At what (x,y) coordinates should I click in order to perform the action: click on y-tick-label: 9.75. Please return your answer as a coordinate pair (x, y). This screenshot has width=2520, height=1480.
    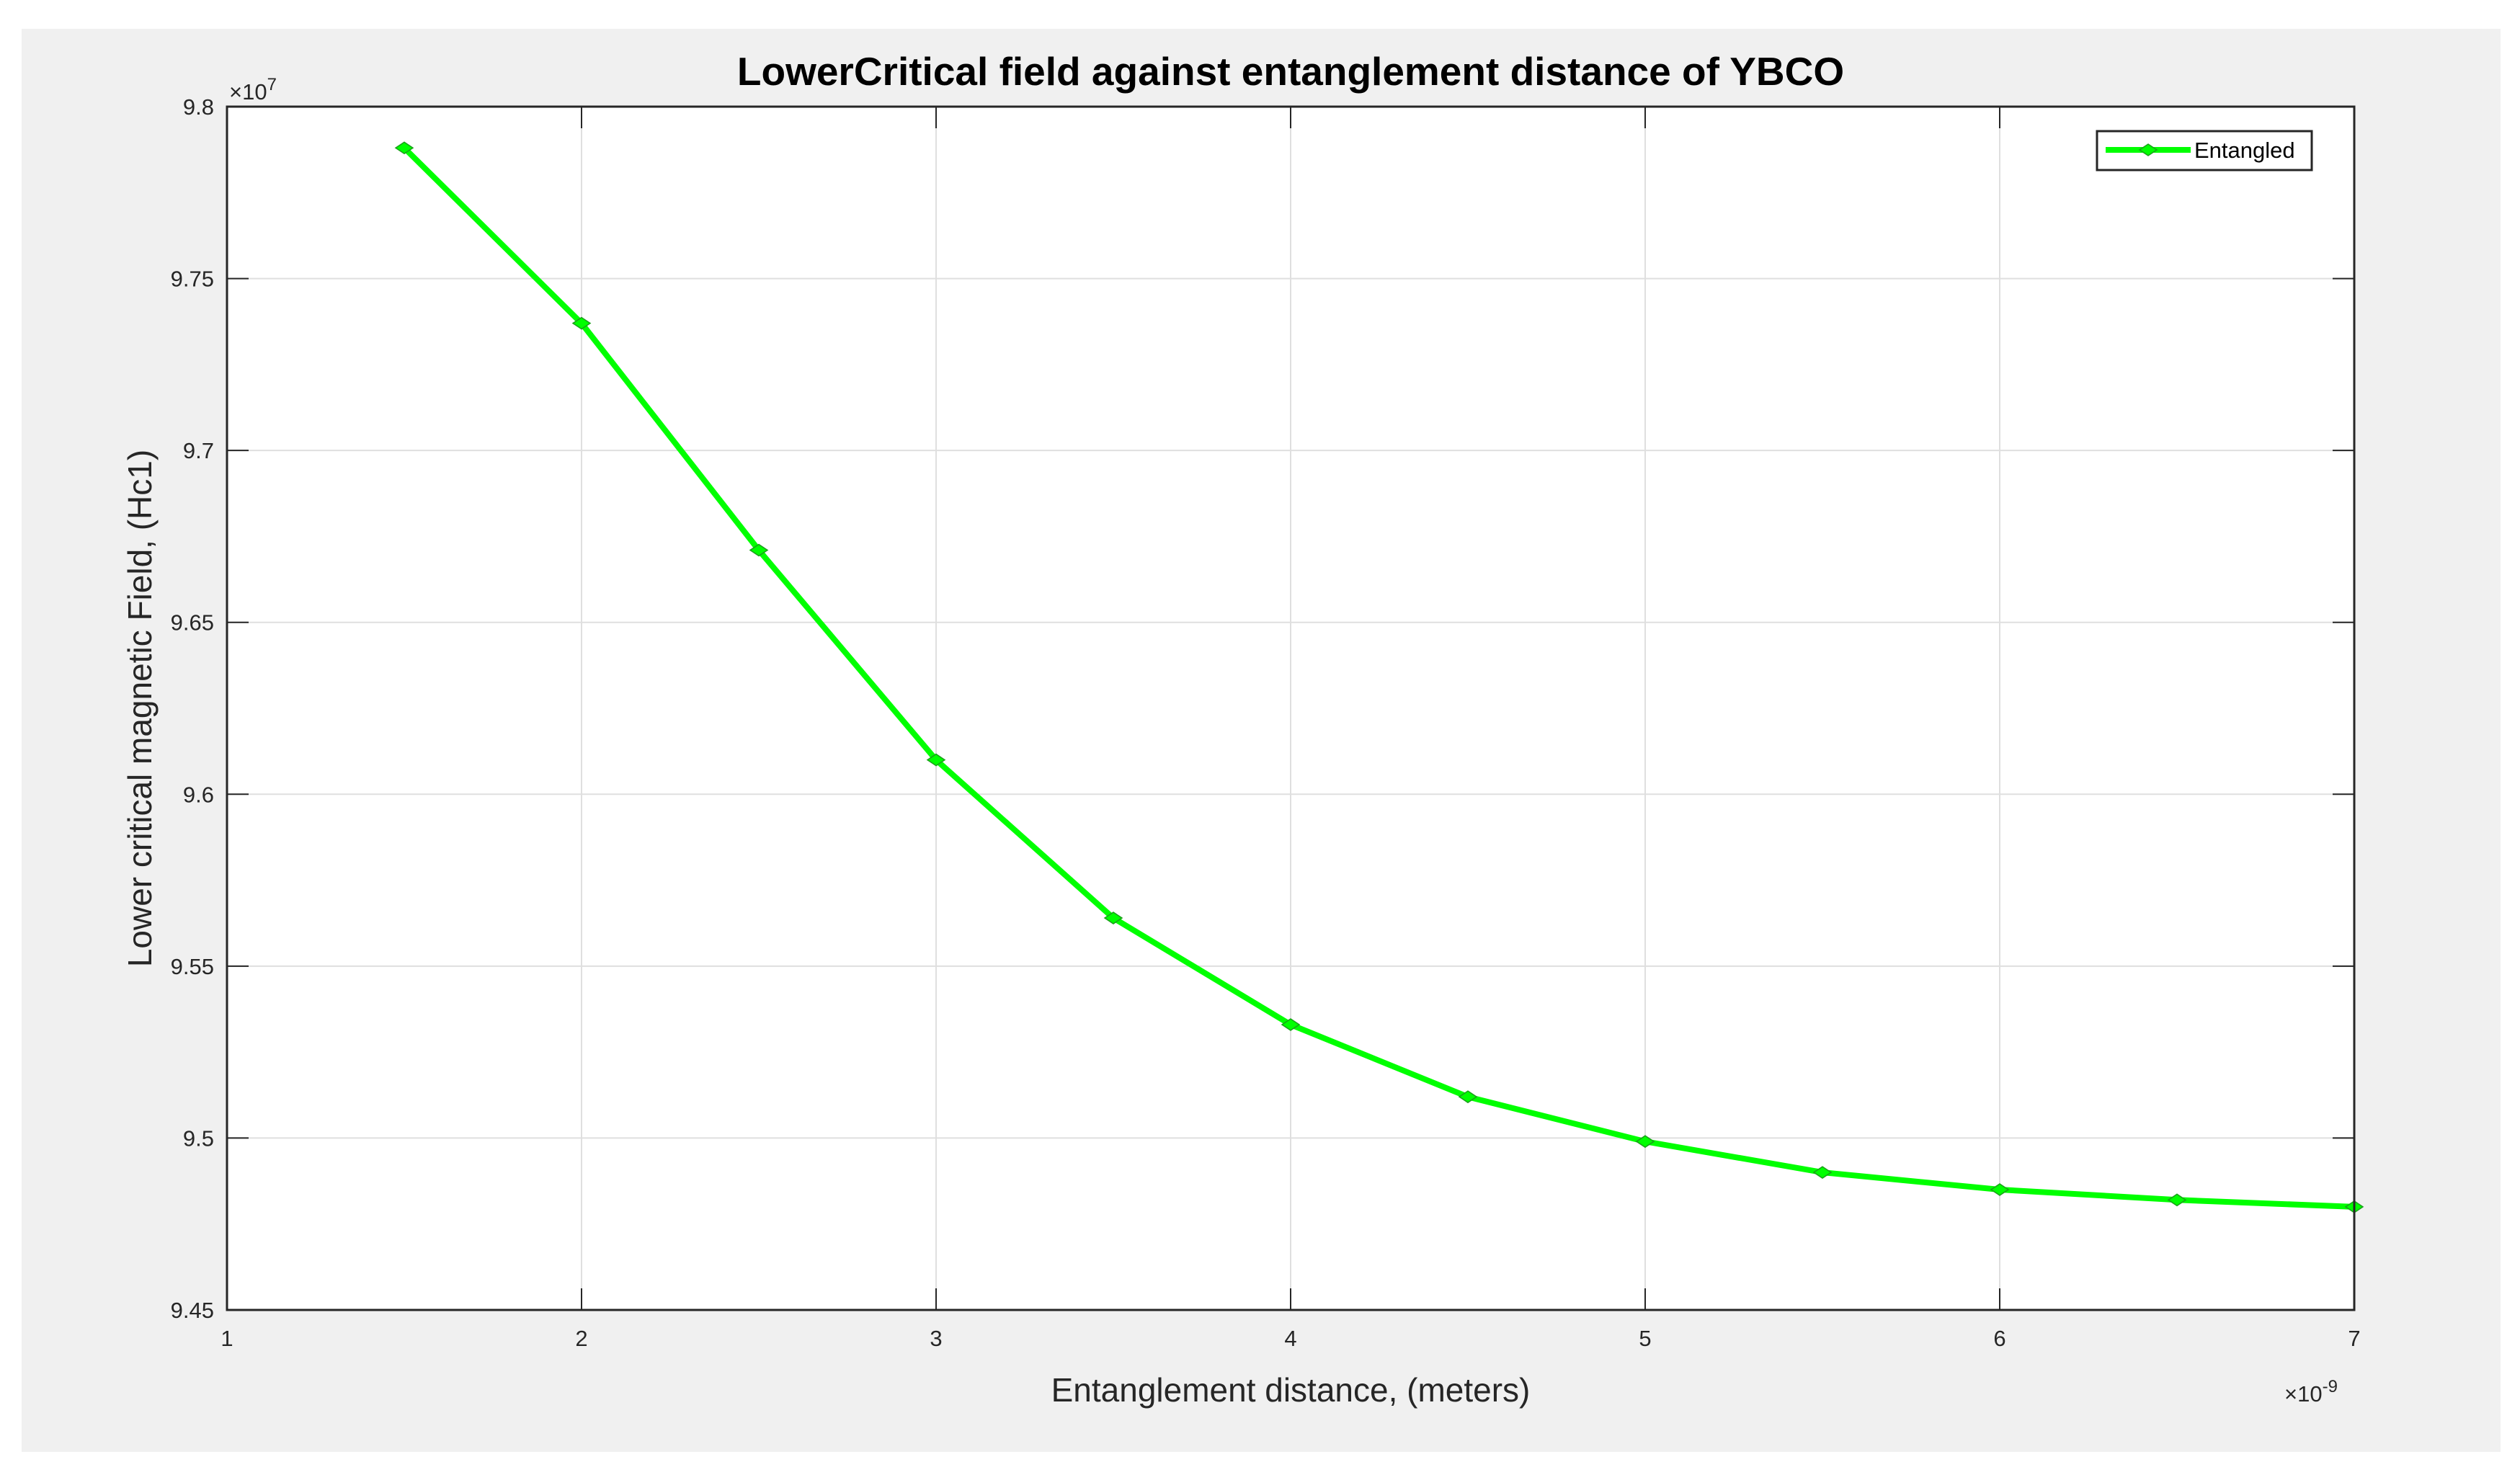
    Looking at the image, I should click on (192, 279).